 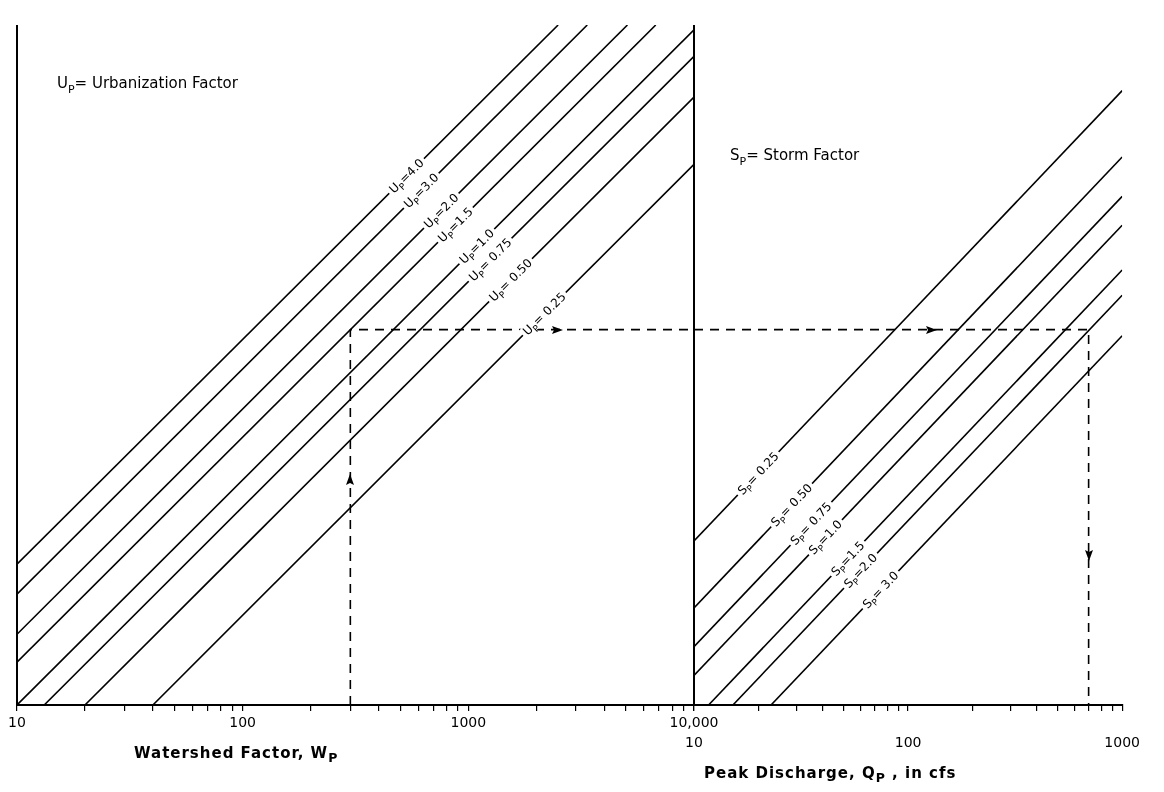 What do you see at coordinates (236, 754) in the screenshot?
I see `x-axis-title: Watershed Factor, W$_{P}$` at bounding box center [236, 754].